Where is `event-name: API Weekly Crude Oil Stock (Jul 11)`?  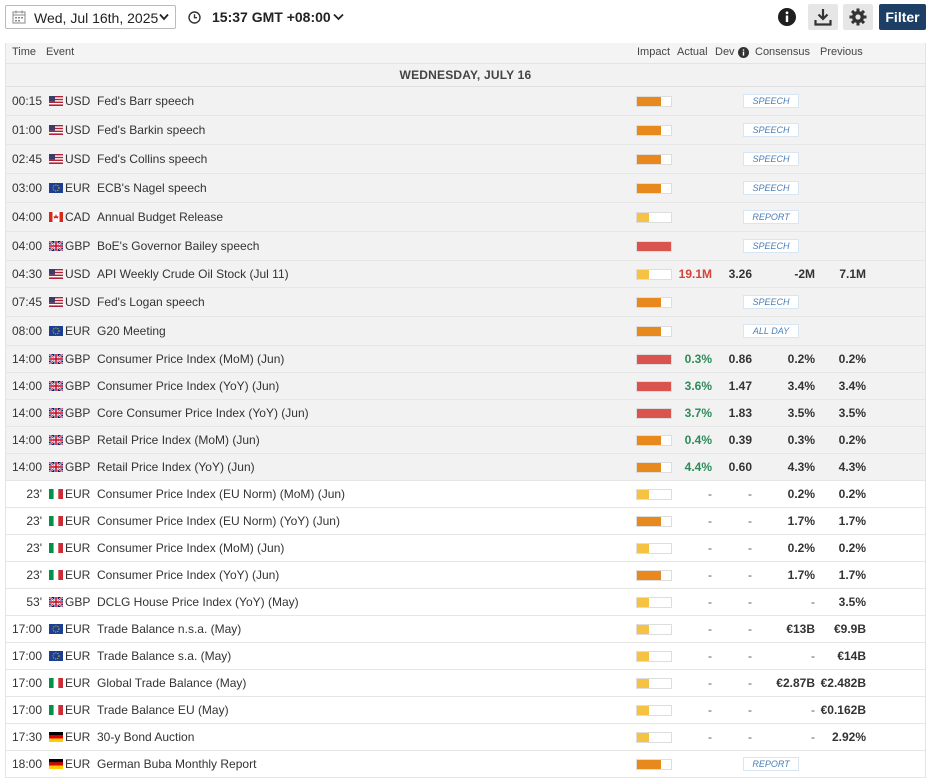 event-name: API Weekly Crude Oil Stock (Jul 11) is located at coordinates (193, 274).